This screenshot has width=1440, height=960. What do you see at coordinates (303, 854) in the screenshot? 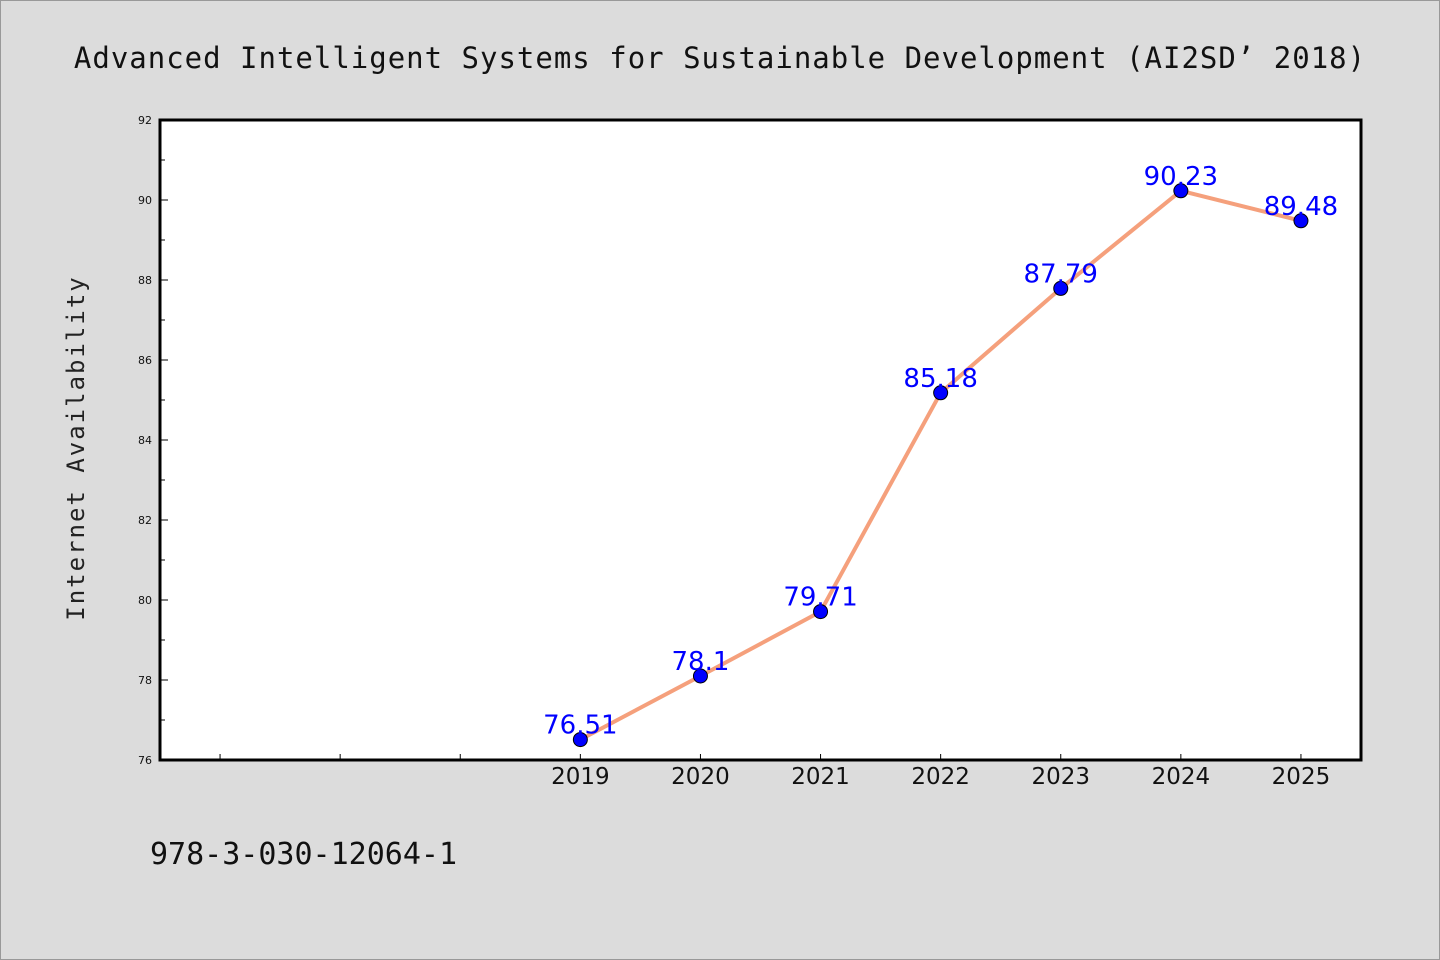
I see `isbn-footer: 978-3-030-12064-1` at bounding box center [303, 854].